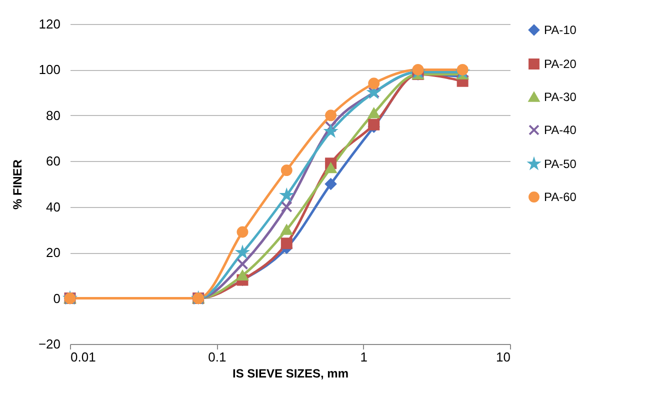  What do you see at coordinates (53, 252) in the screenshot?
I see `y-tick-label: 20` at bounding box center [53, 252].